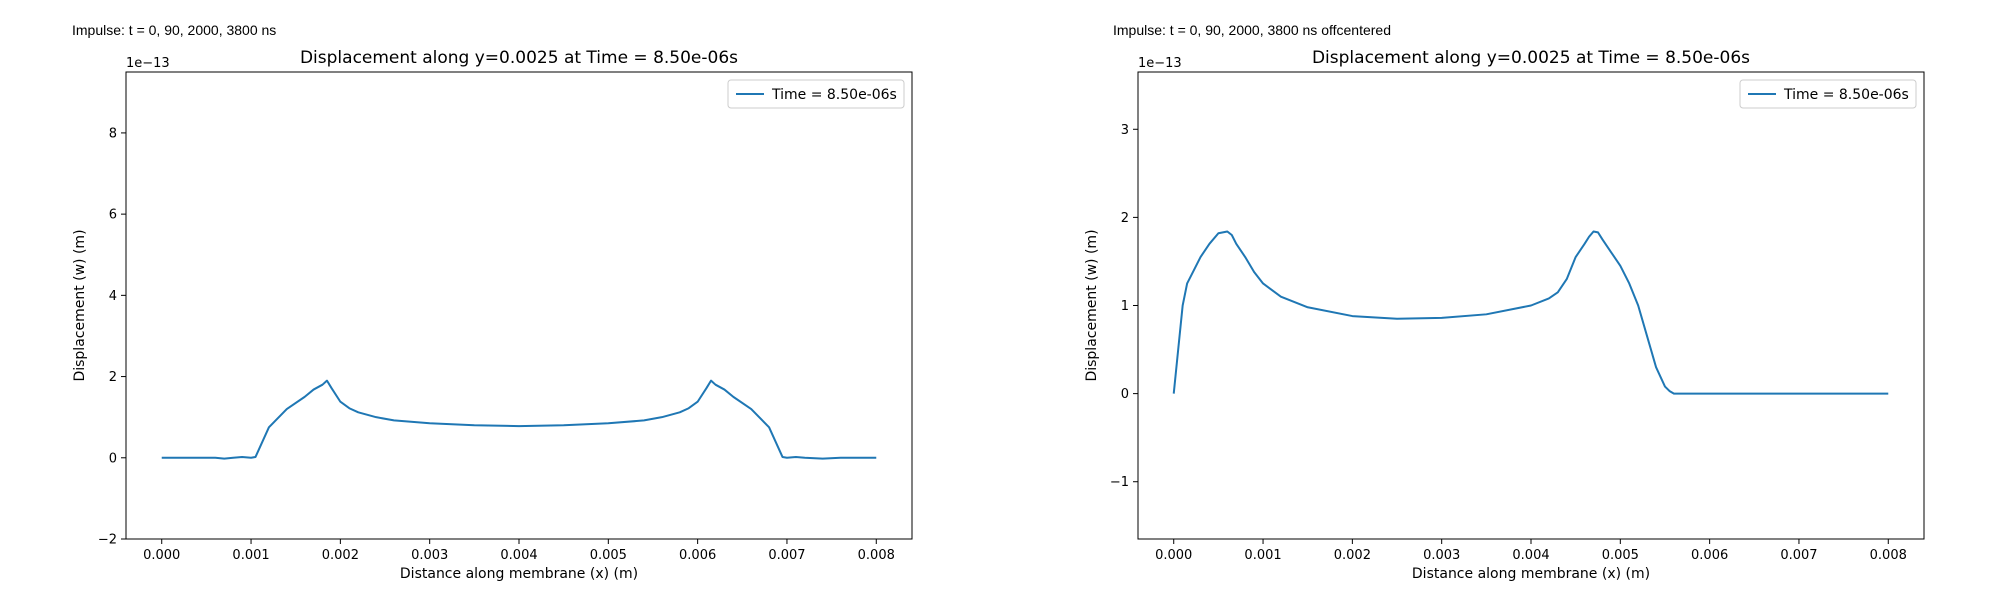 This screenshot has width=2000, height=600. What do you see at coordinates (113, 215) in the screenshot?
I see `y-tick-label: 6` at bounding box center [113, 215].